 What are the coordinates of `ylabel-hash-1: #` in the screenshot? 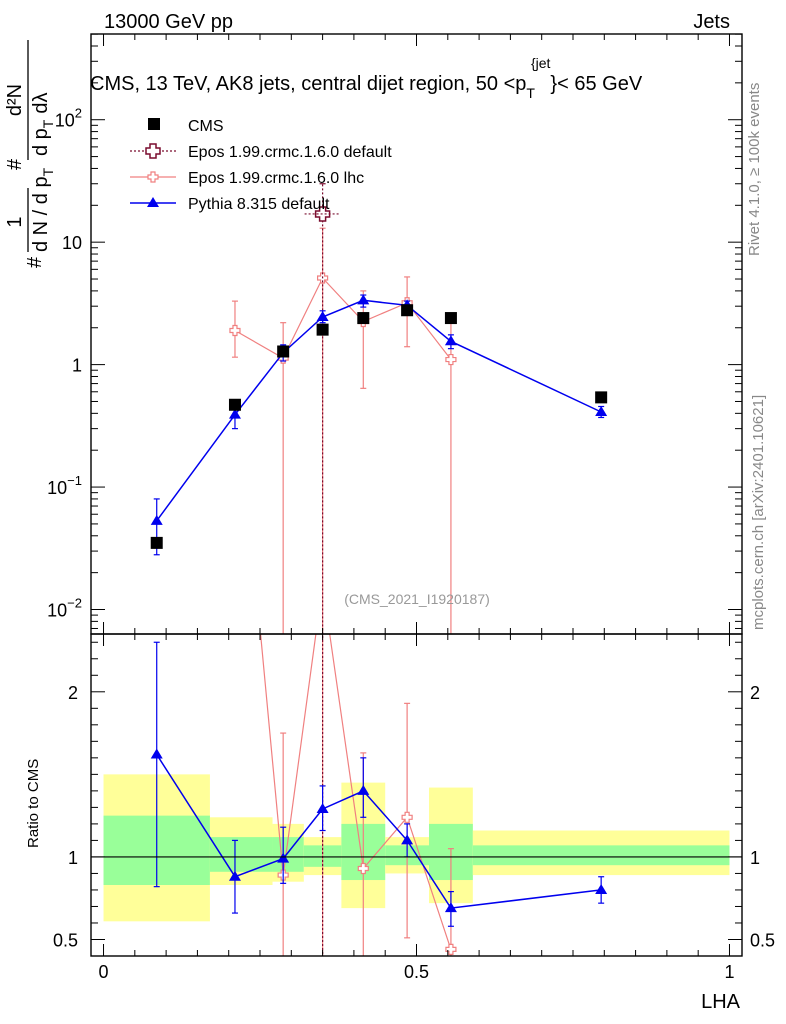 It's located at (35, 262).